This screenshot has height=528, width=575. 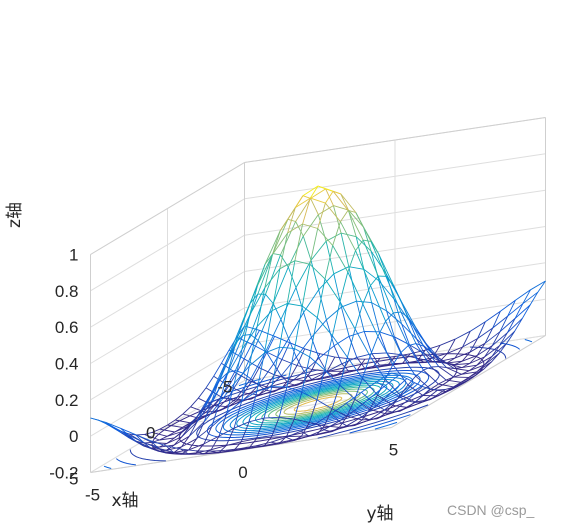 I want to click on contour-line, so click(x=318, y=404).